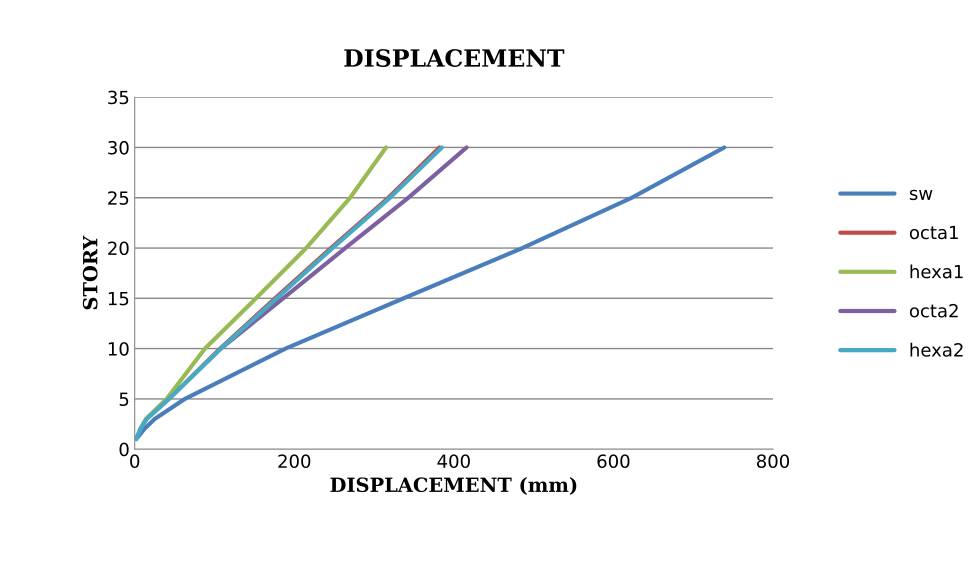  What do you see at coordinates (921, 195) in the screenshot?
I see `legend-label: sw` at bounding box center [921, 195].